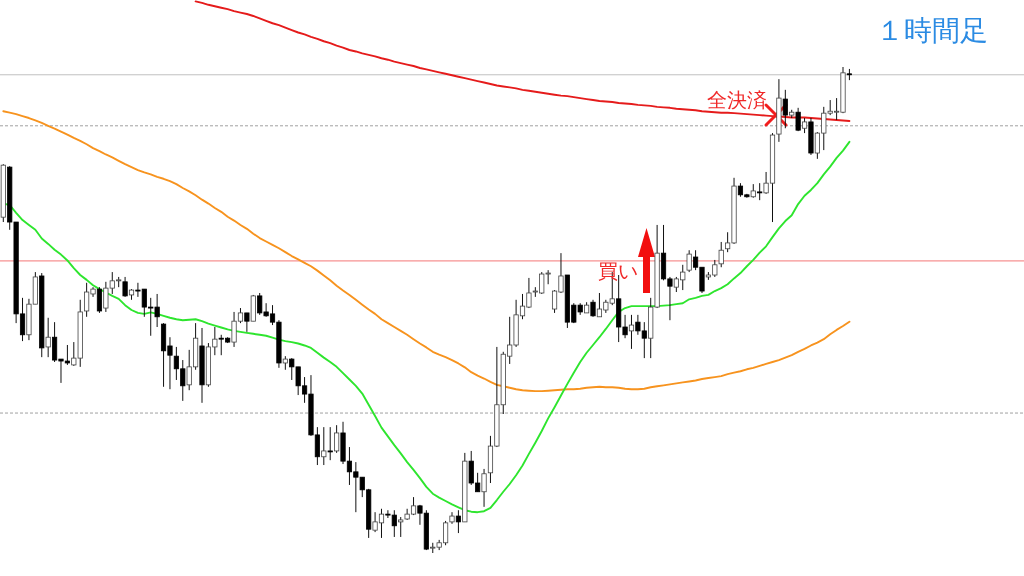  What do you see at coordinates (932, 30) in the screenshot?
I see `text: １時間足` at bounding box center [932, 30].